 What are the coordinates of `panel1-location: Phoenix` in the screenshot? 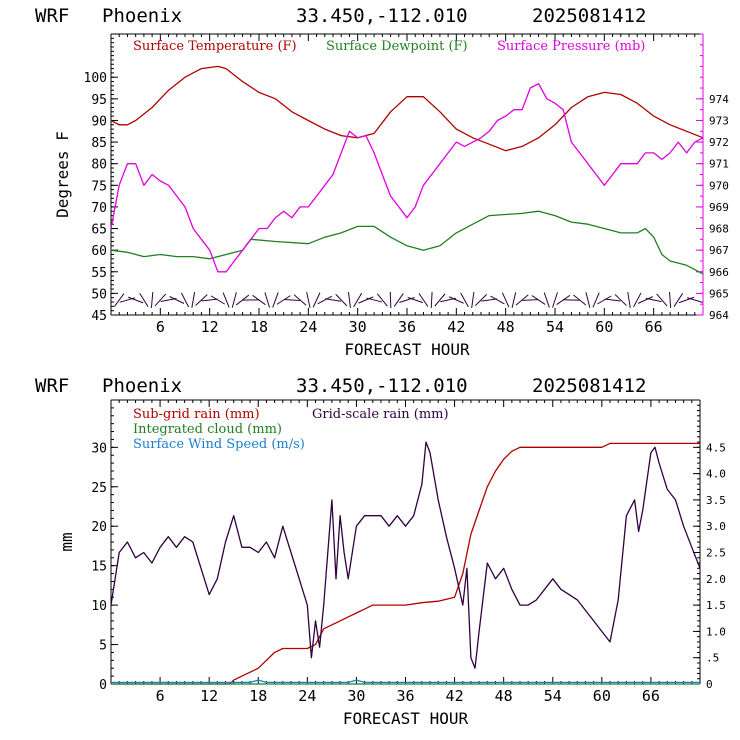 It's located at (142, 16).